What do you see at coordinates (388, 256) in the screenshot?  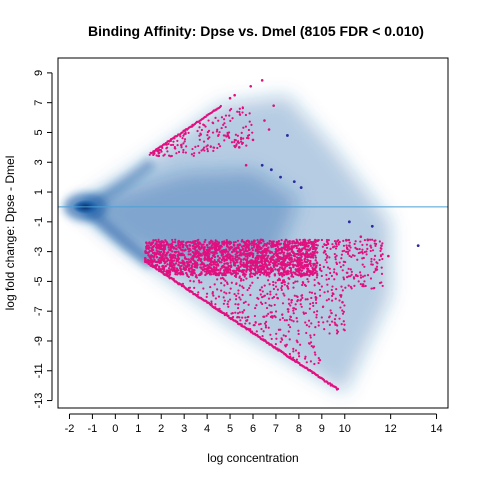 I see `sig-point-lower-outlier` at bounding box center [388, 256].